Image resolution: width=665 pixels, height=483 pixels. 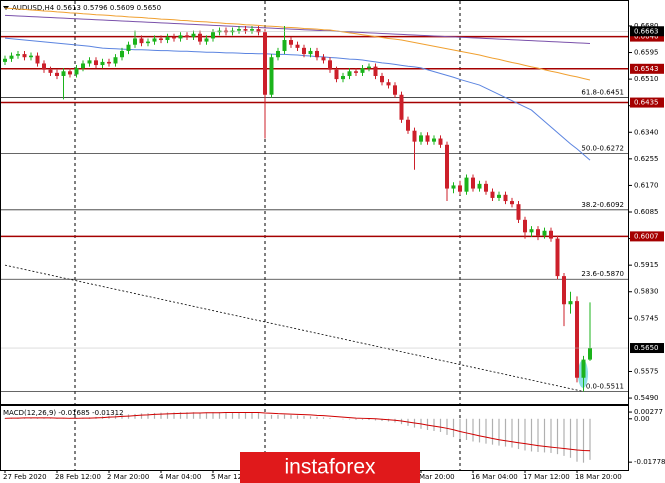 What do you see at coordinates (602, 274) in the screenshot?
I see `fib-label: 23.6-0.5870` at bounding box center [602, 274].